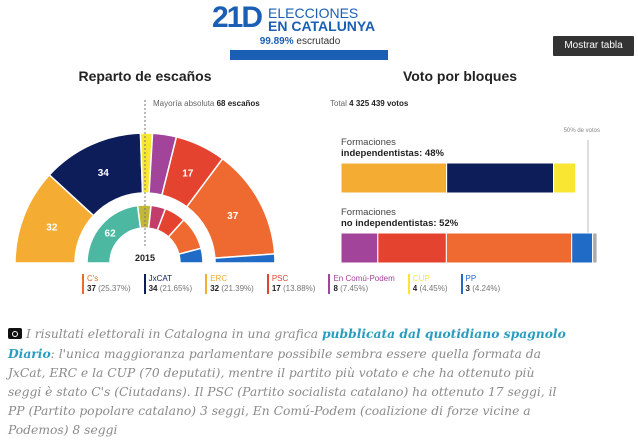  What do you see at coordinates (276, 41) in the screenshot?
I see `scrutinized-pct: 99.89%` at bounding box center [276, 41].